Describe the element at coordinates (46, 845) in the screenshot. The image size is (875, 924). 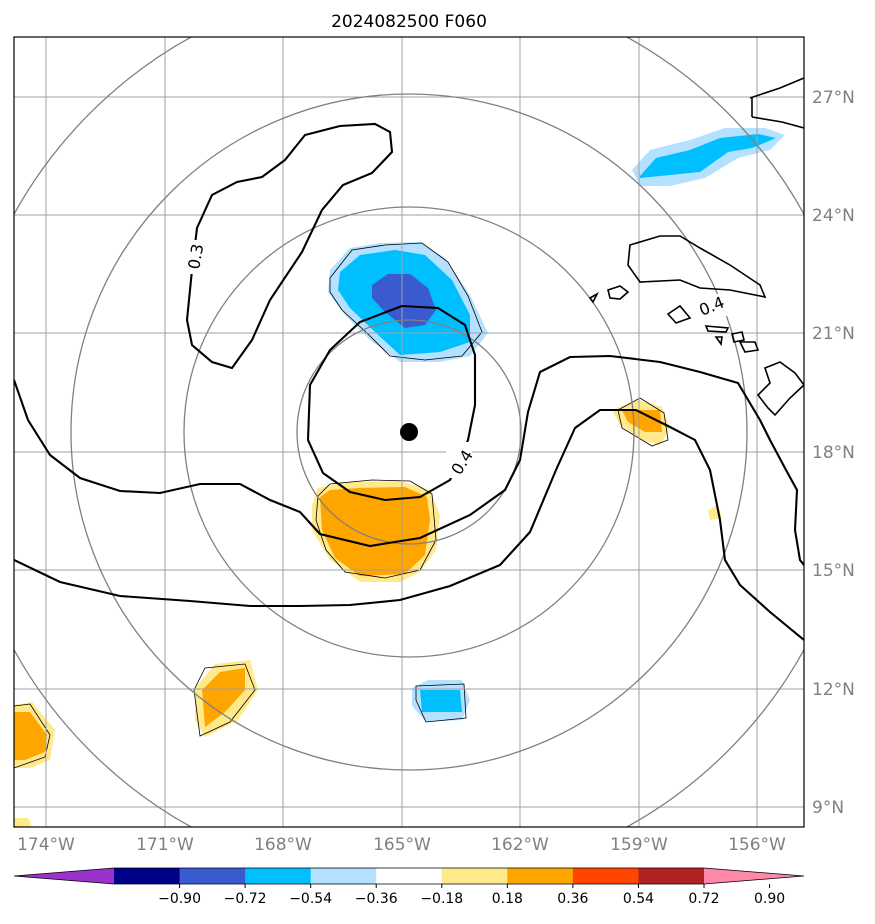
I see `lon-label: 174°W` at that location.